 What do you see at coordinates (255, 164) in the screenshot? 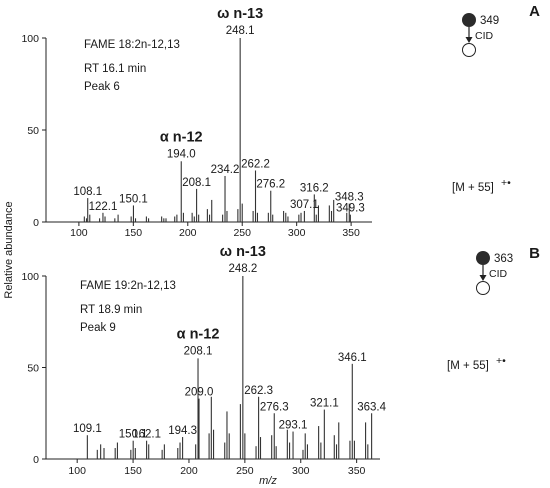
I see `peak-label: 262.2` at bounding box center [255, 164].